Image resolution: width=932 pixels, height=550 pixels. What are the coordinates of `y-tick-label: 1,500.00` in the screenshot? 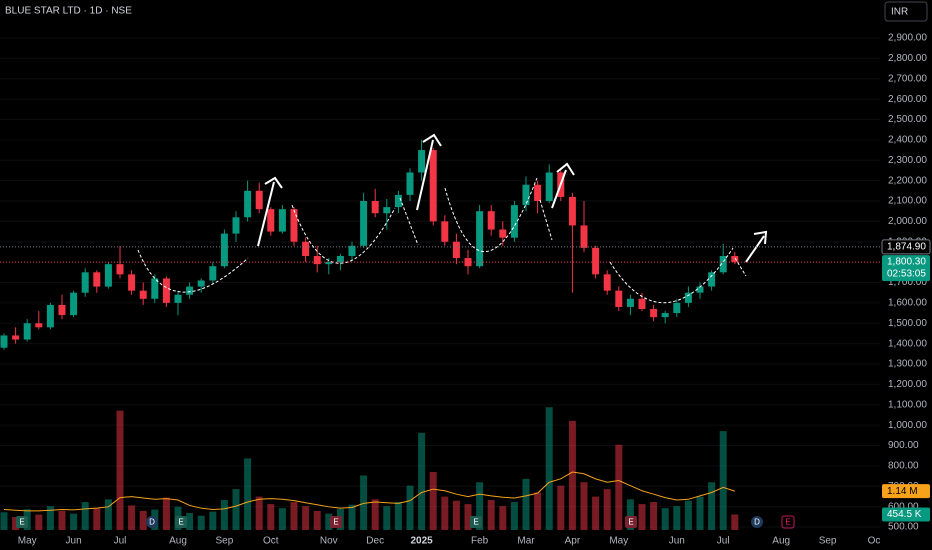 It's located at (907, 323).